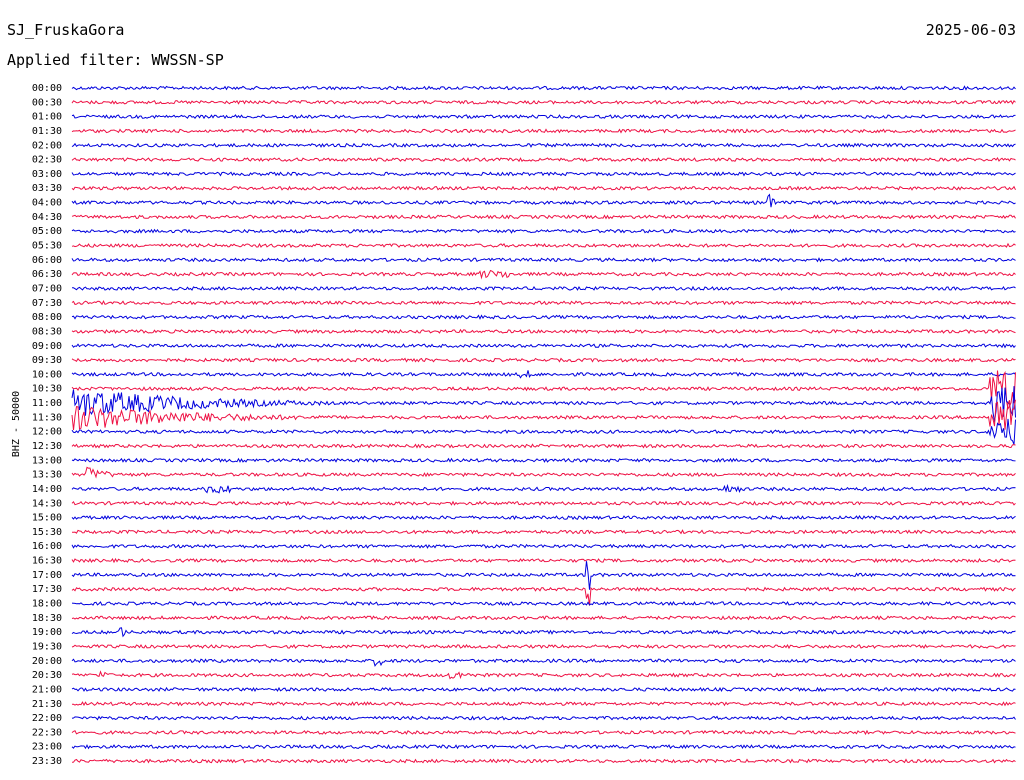  What do you see at coordinates (47, 260) in the screenshot?
I see `row-time-label: 06:00` at bounding box center [47, 260].